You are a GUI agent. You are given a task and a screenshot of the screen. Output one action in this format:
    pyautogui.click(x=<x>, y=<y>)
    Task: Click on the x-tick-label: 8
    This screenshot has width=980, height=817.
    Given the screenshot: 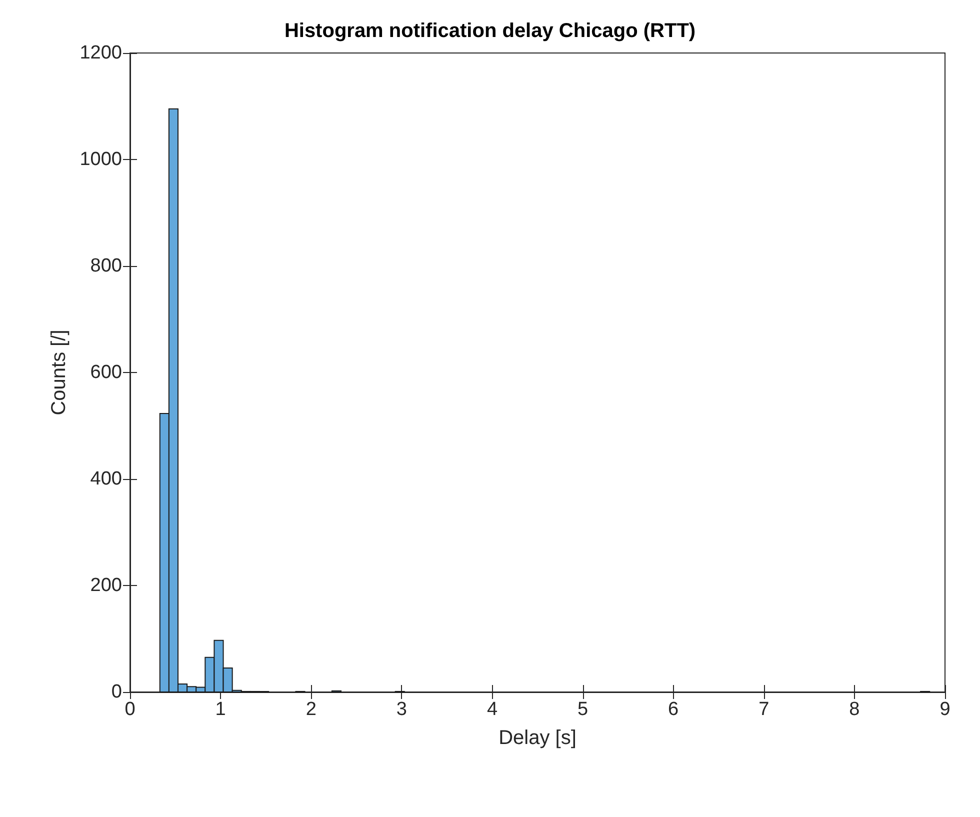 What is the action you would take?
    pyautogui.click(x=854, y=709)
    